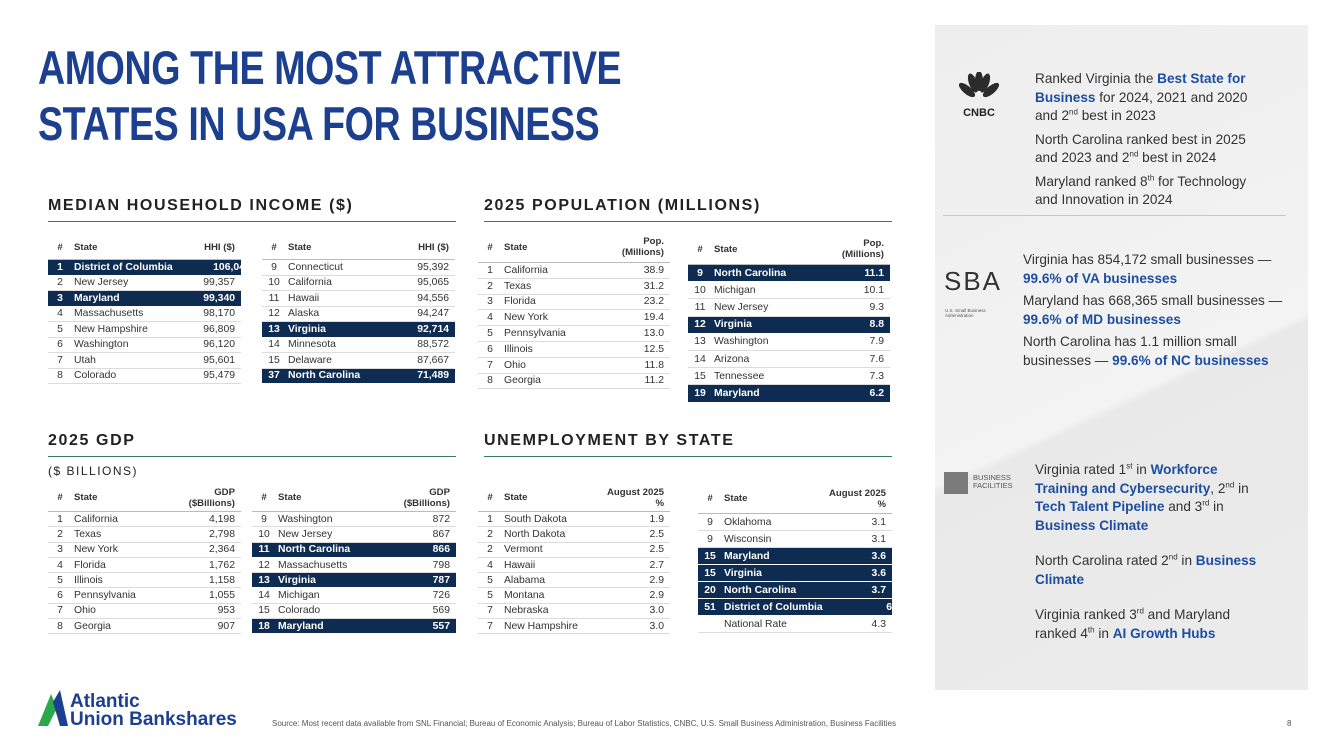  What do you see at coordinates (264, 550) in the screenshot?
I see `rank-cell: 11` at bounding box center [264, 550].